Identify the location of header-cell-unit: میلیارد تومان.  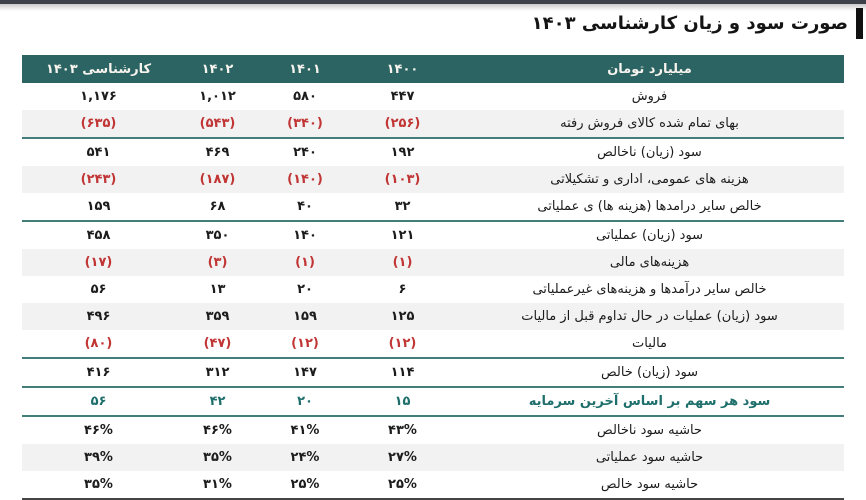
(649, 69).